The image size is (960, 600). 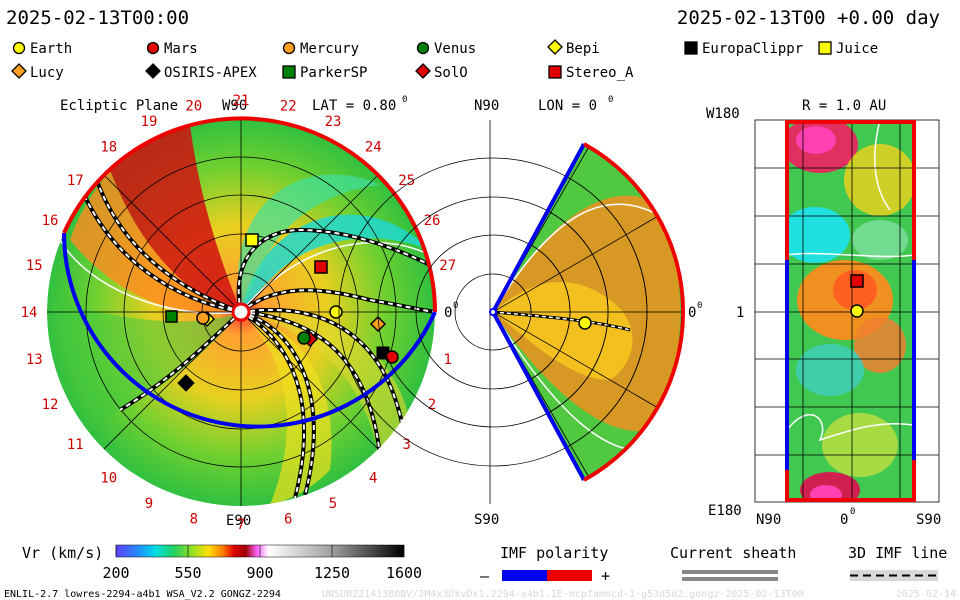 I want to click on sphere-title: R = 1.0 AU, so click(x=844, y=106).